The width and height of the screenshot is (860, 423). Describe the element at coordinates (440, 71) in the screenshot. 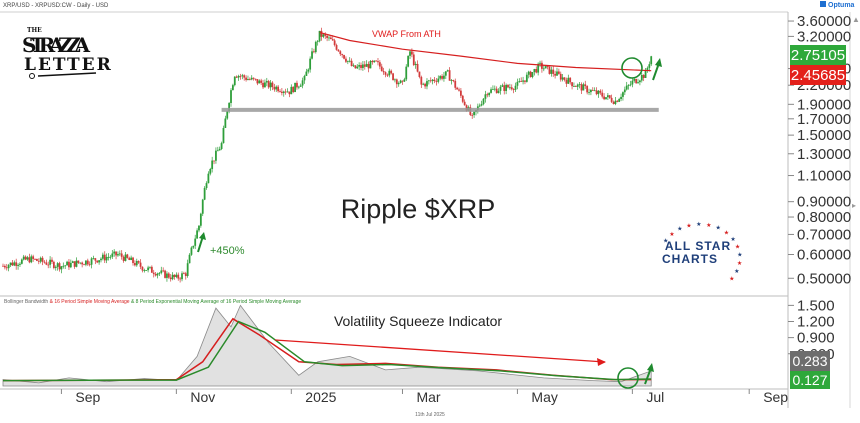

I see `price-overlays` at that location.